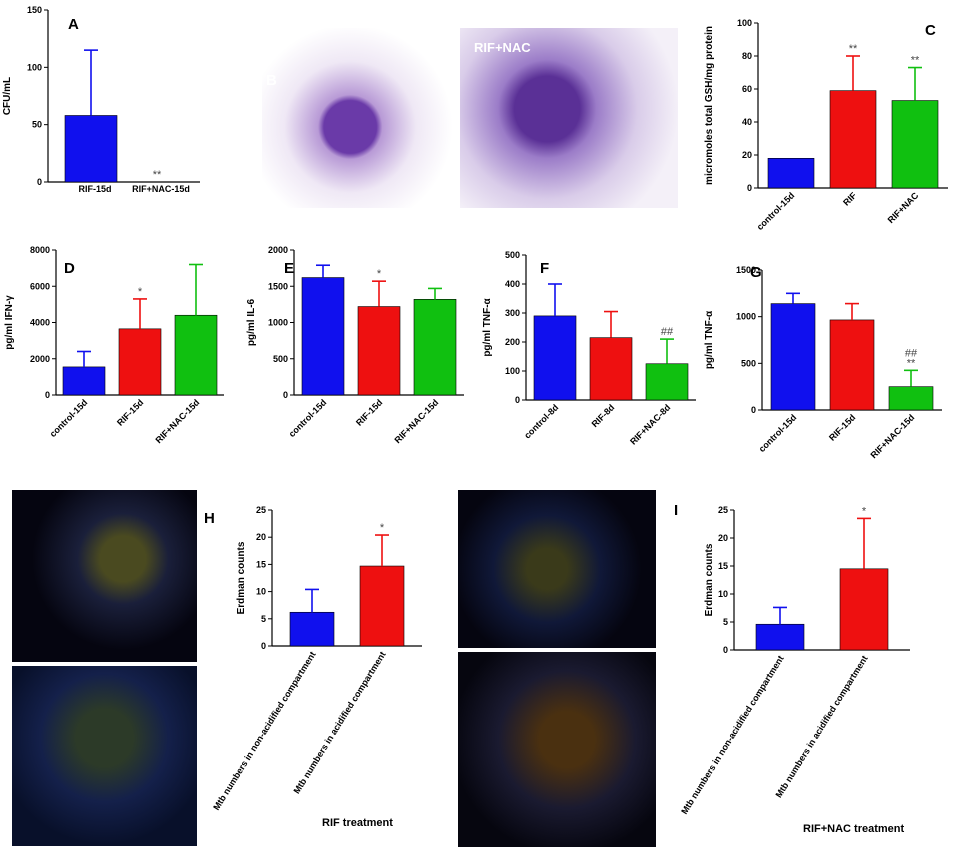  Describe the element at coordinates (209, 518) in the screenshot. I see `panel-letter-H: H` at that location.